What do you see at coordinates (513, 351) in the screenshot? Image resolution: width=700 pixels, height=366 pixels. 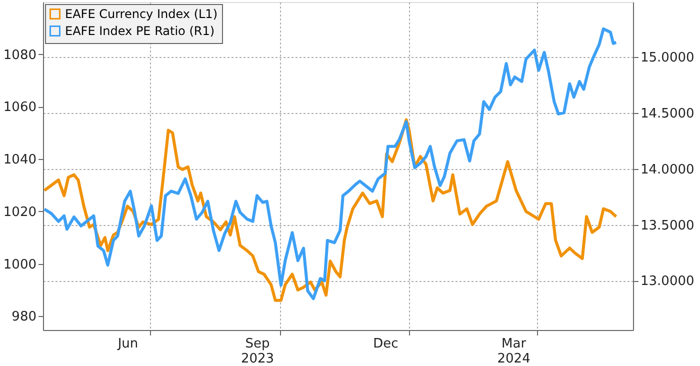 I see `x-tick-label: Mar 2024` at bounding box center [513, 351].